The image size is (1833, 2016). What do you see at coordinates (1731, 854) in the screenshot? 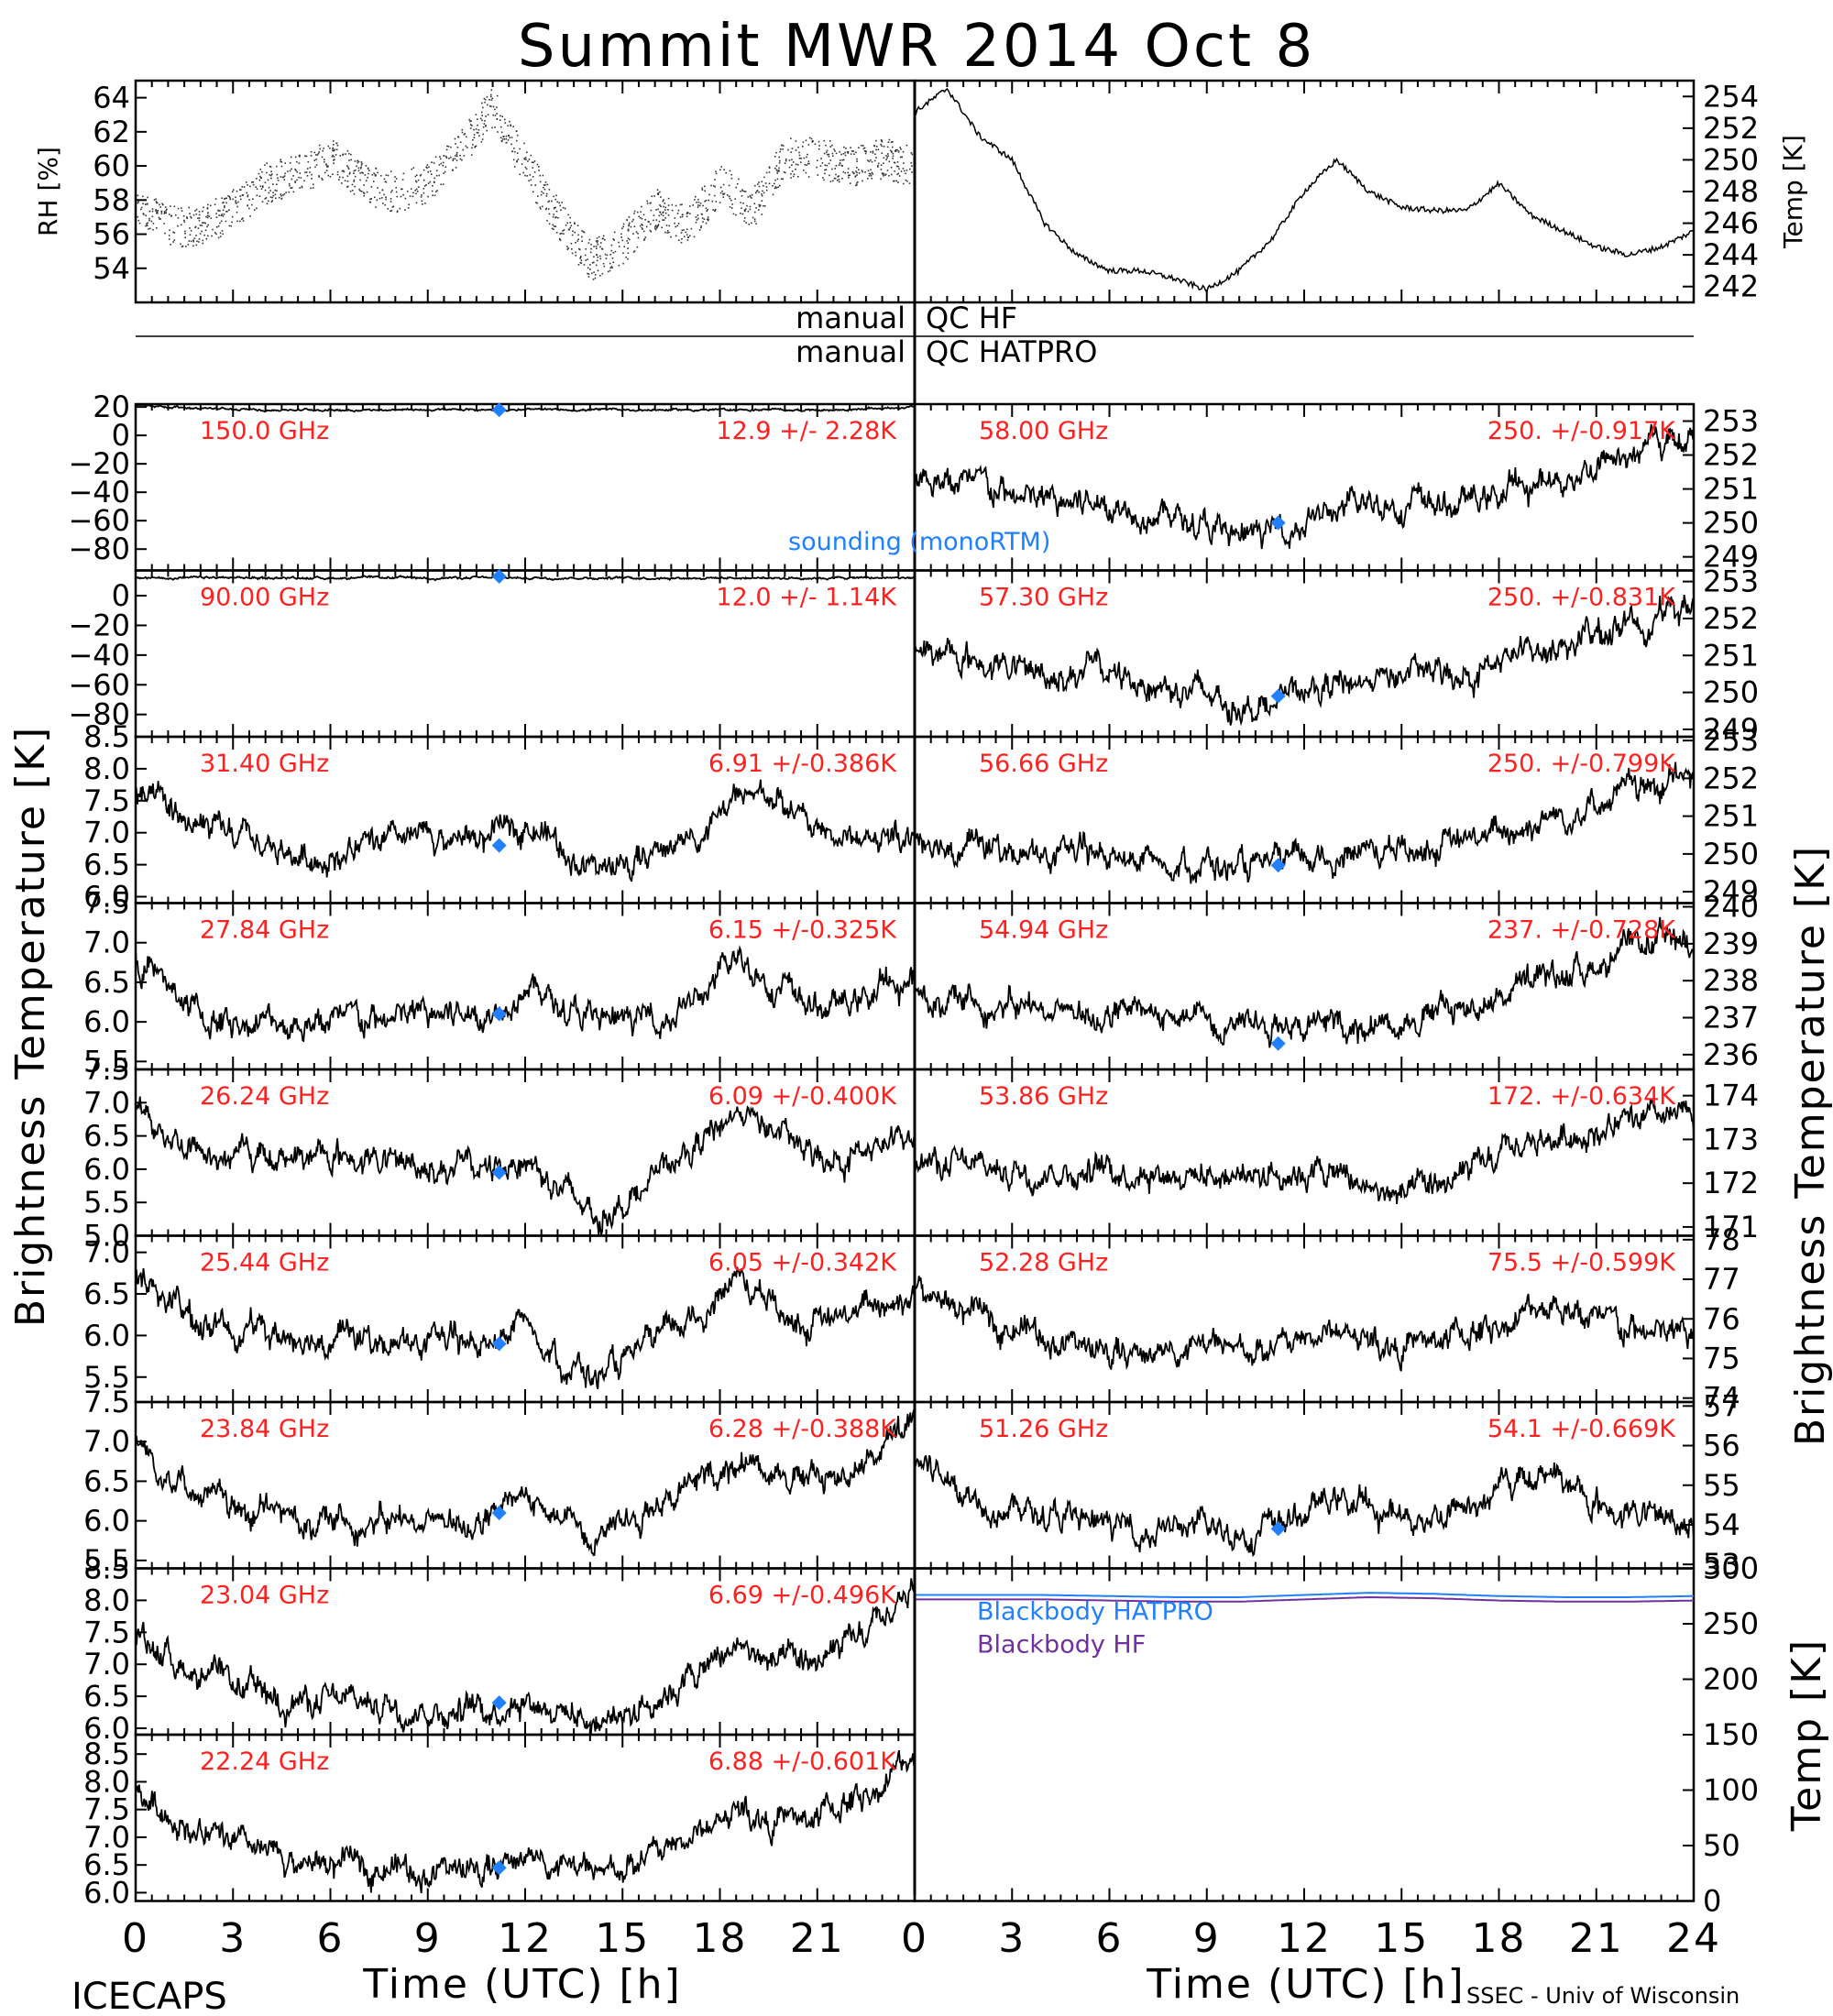
I see `y-tick-label: 250` at bounding box center [1731, 854].